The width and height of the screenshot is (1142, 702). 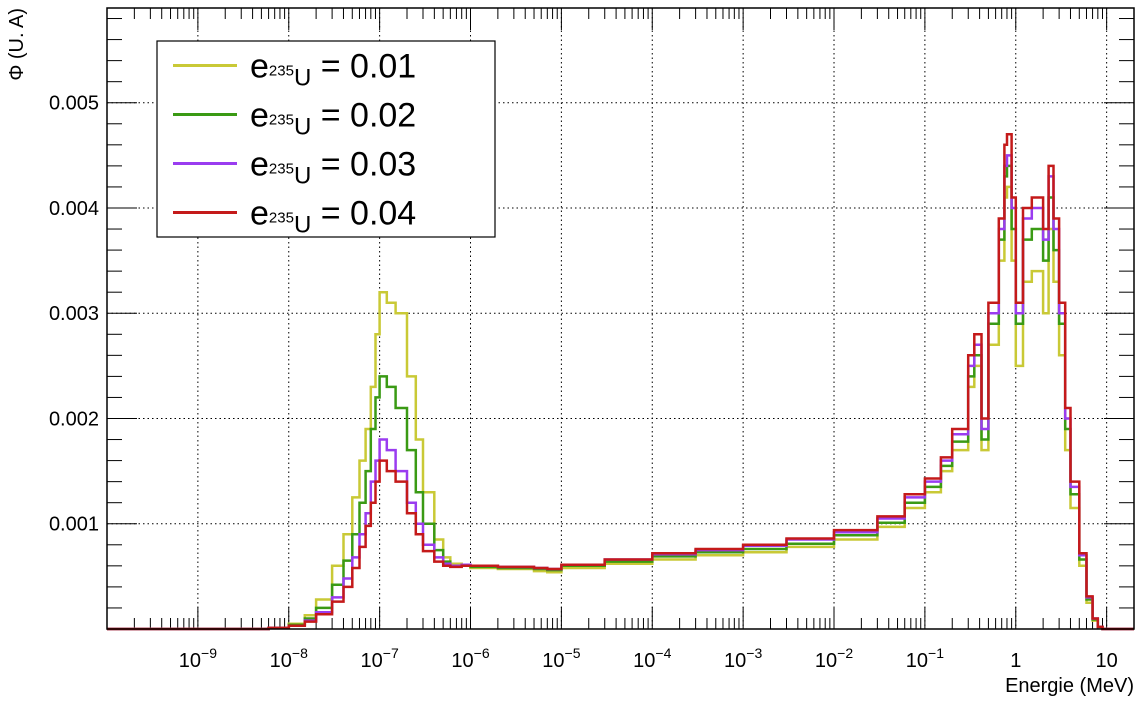 I want to click on y-tick-label: 0.001, so click(x=74, y=525).